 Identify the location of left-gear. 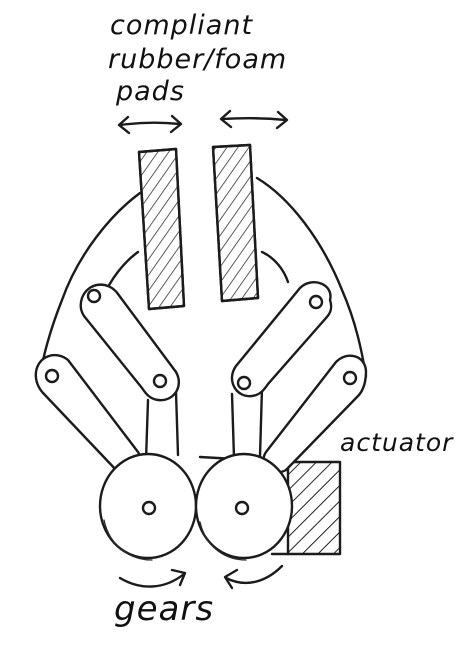
(148, 506).